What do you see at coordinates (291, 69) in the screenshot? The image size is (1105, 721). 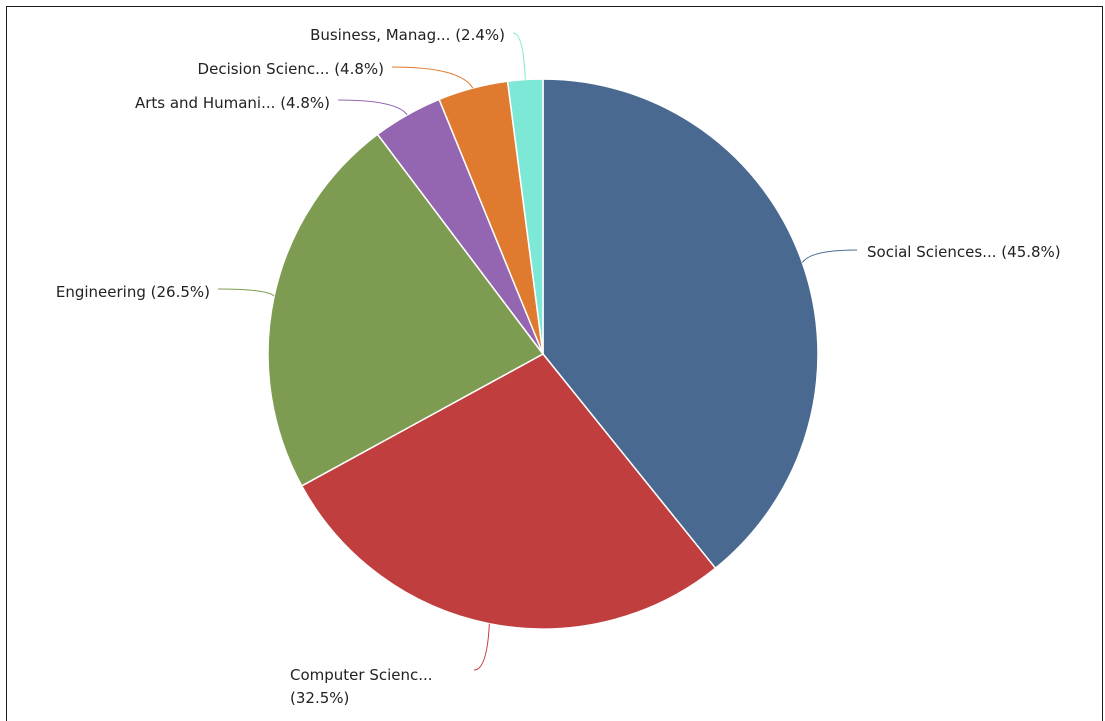 I see `label-decision-sciences: Decision Scienc... (4.8%)` at bounding box center [291, 69].